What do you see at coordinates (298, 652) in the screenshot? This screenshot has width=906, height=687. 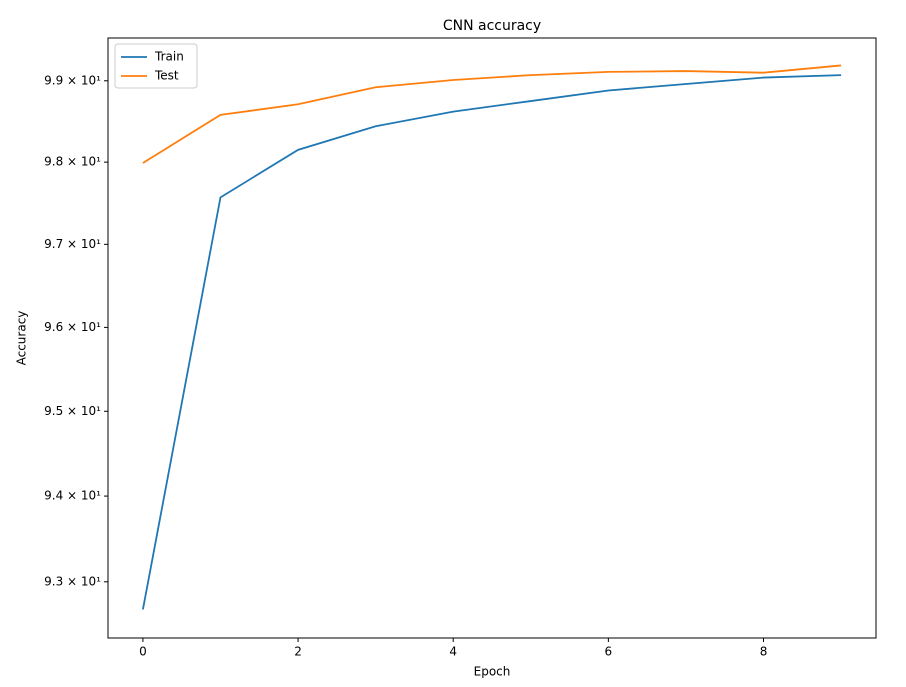 I see `x-tick-label: 2` at bounding box center [298, 652].